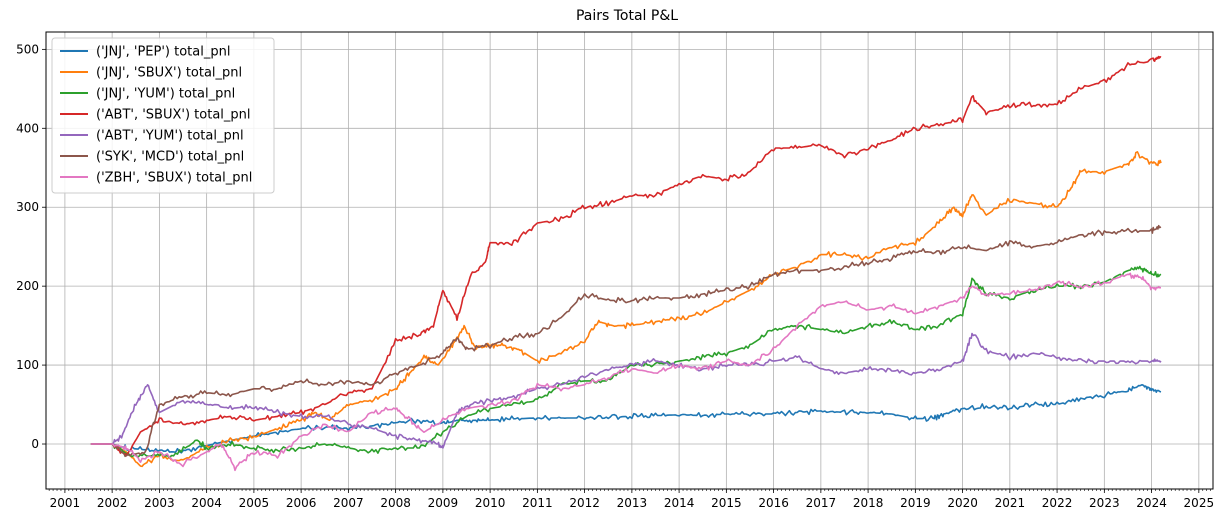 This screenshot has height=526, width=1223. What do you see at coordinates (726, 503) in the screenshot?
I see `x-tick-label: 2015` at bounding box center [726, 503].